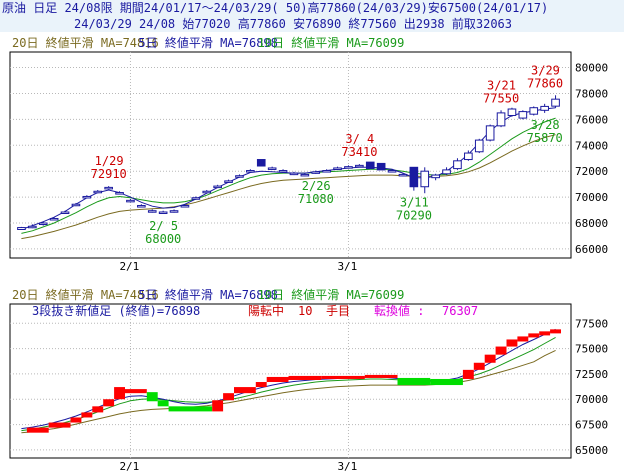 This screenshot has height=475, width=624. What do you see at coordinates (591, 425) in the screenshot?
I see `y-tick-label: 67500` at bounding box center [591, 425].